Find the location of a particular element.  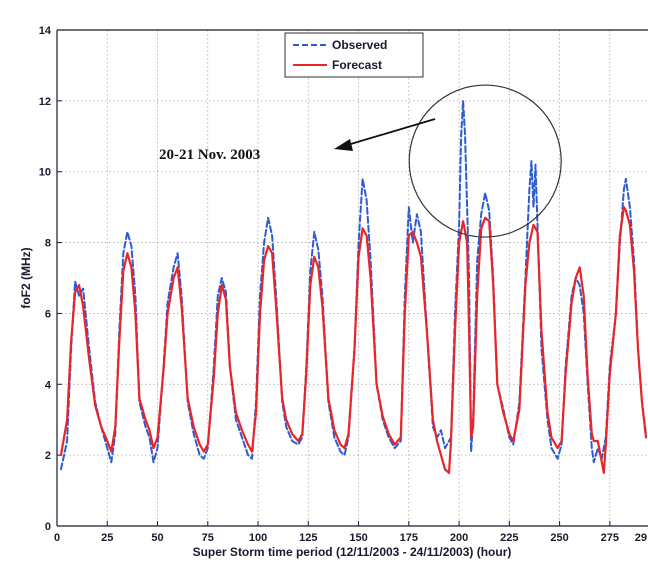

x-axis-ticks: 0 25 50 75 100 125 150 175 200 225 250 275 29 is located at coordinates (350, 532).